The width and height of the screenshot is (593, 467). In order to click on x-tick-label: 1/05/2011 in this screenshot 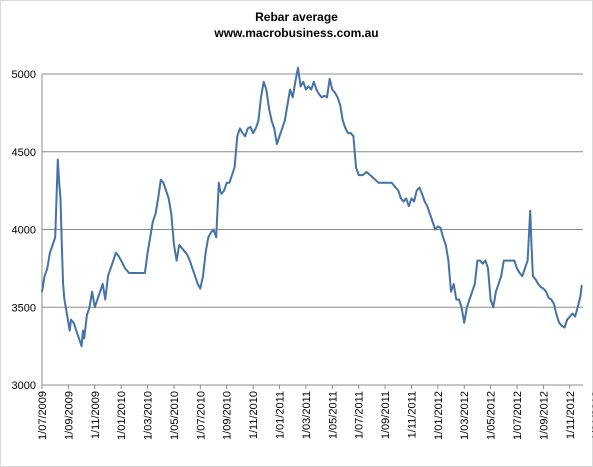, I will do `click(333, 415)`.